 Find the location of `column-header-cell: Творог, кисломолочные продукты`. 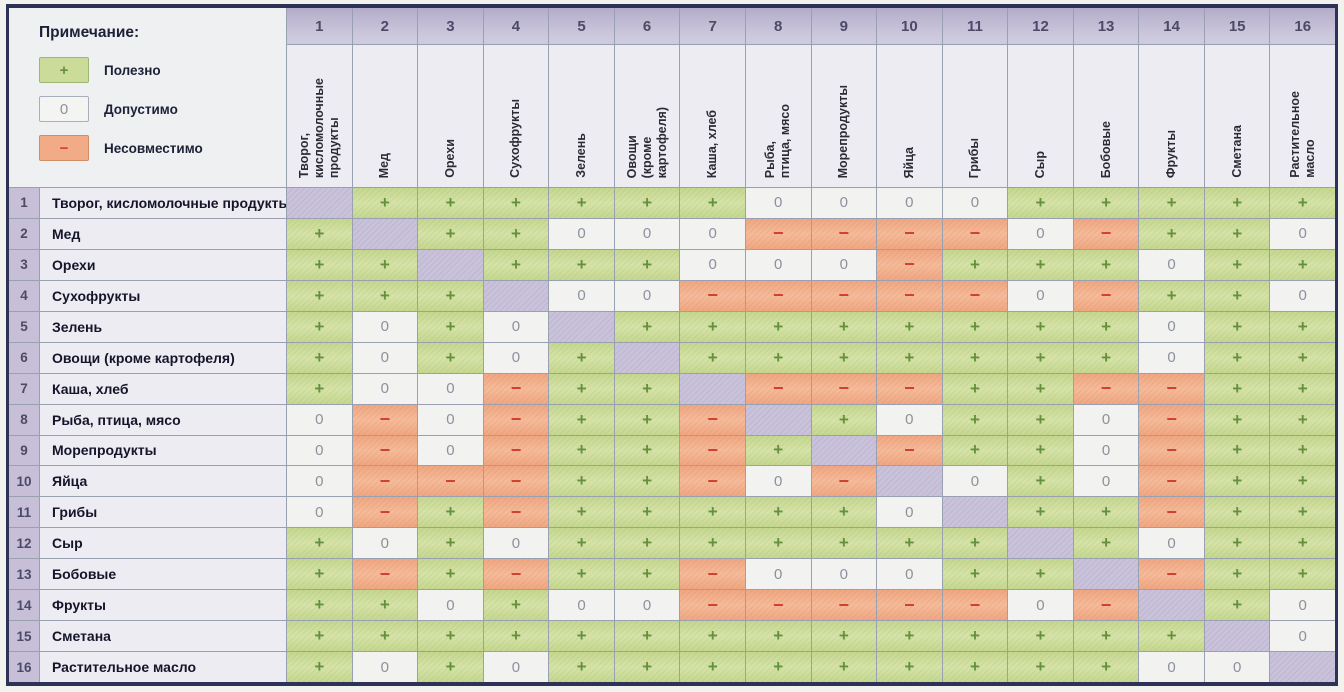

column-header-cell: Творог, кисломолочные продукты is located at coordinates (319, 116).